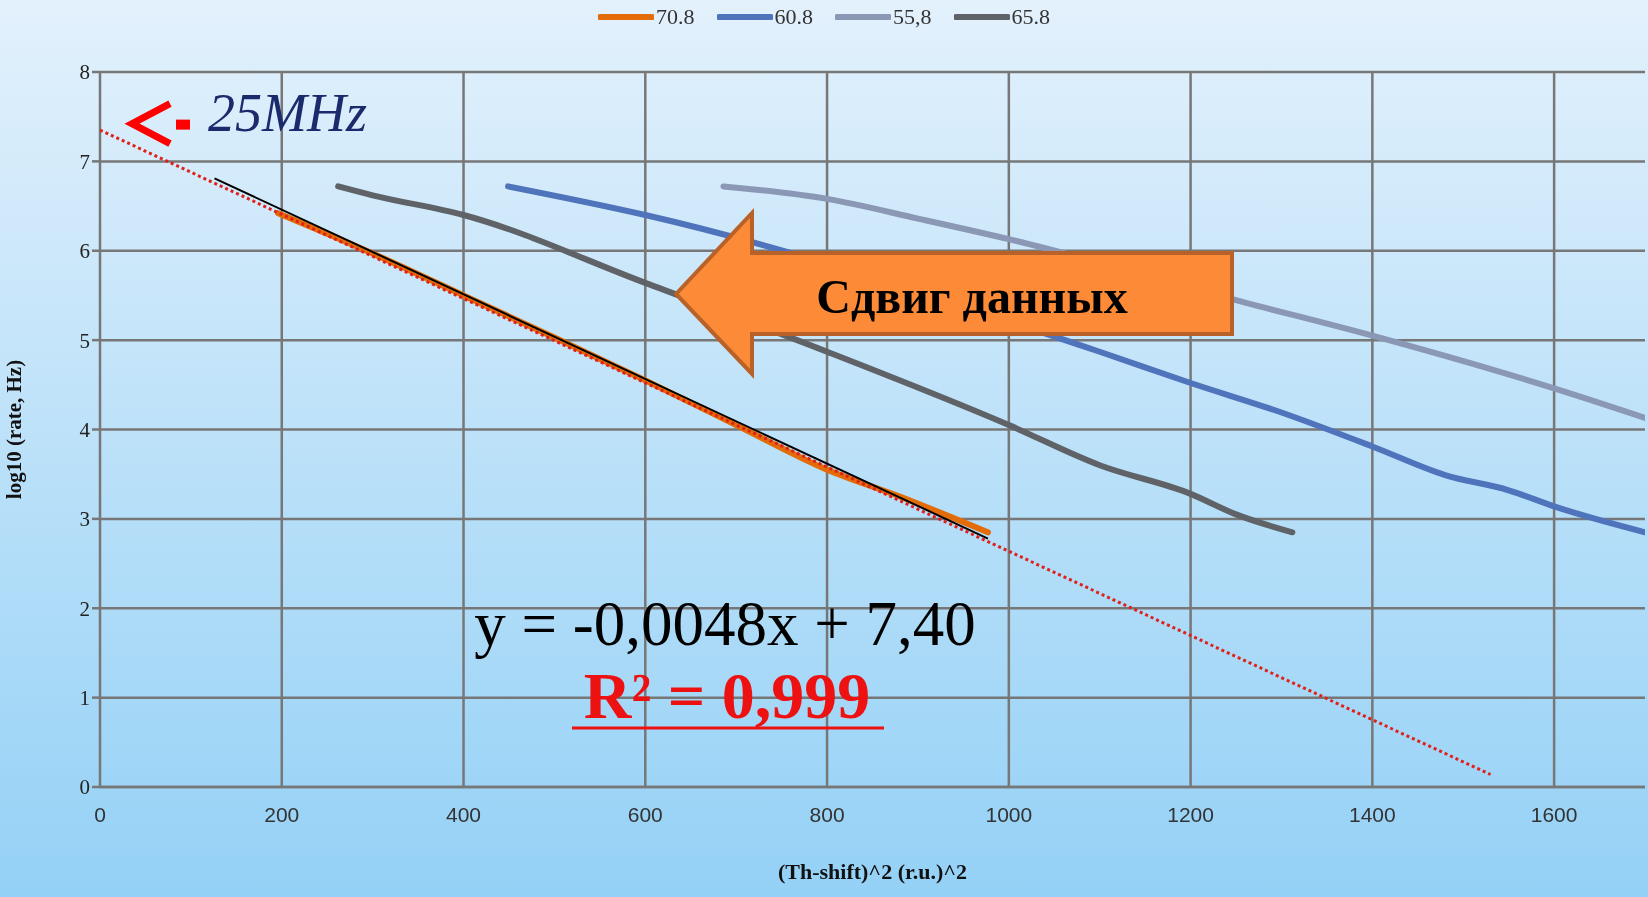 This screenshot has width=1648, height=897. What do you see at coordinates (1030, 17) in the screenshot?
I see `legend-label: 65.8` at bounding box center [1030, 17].